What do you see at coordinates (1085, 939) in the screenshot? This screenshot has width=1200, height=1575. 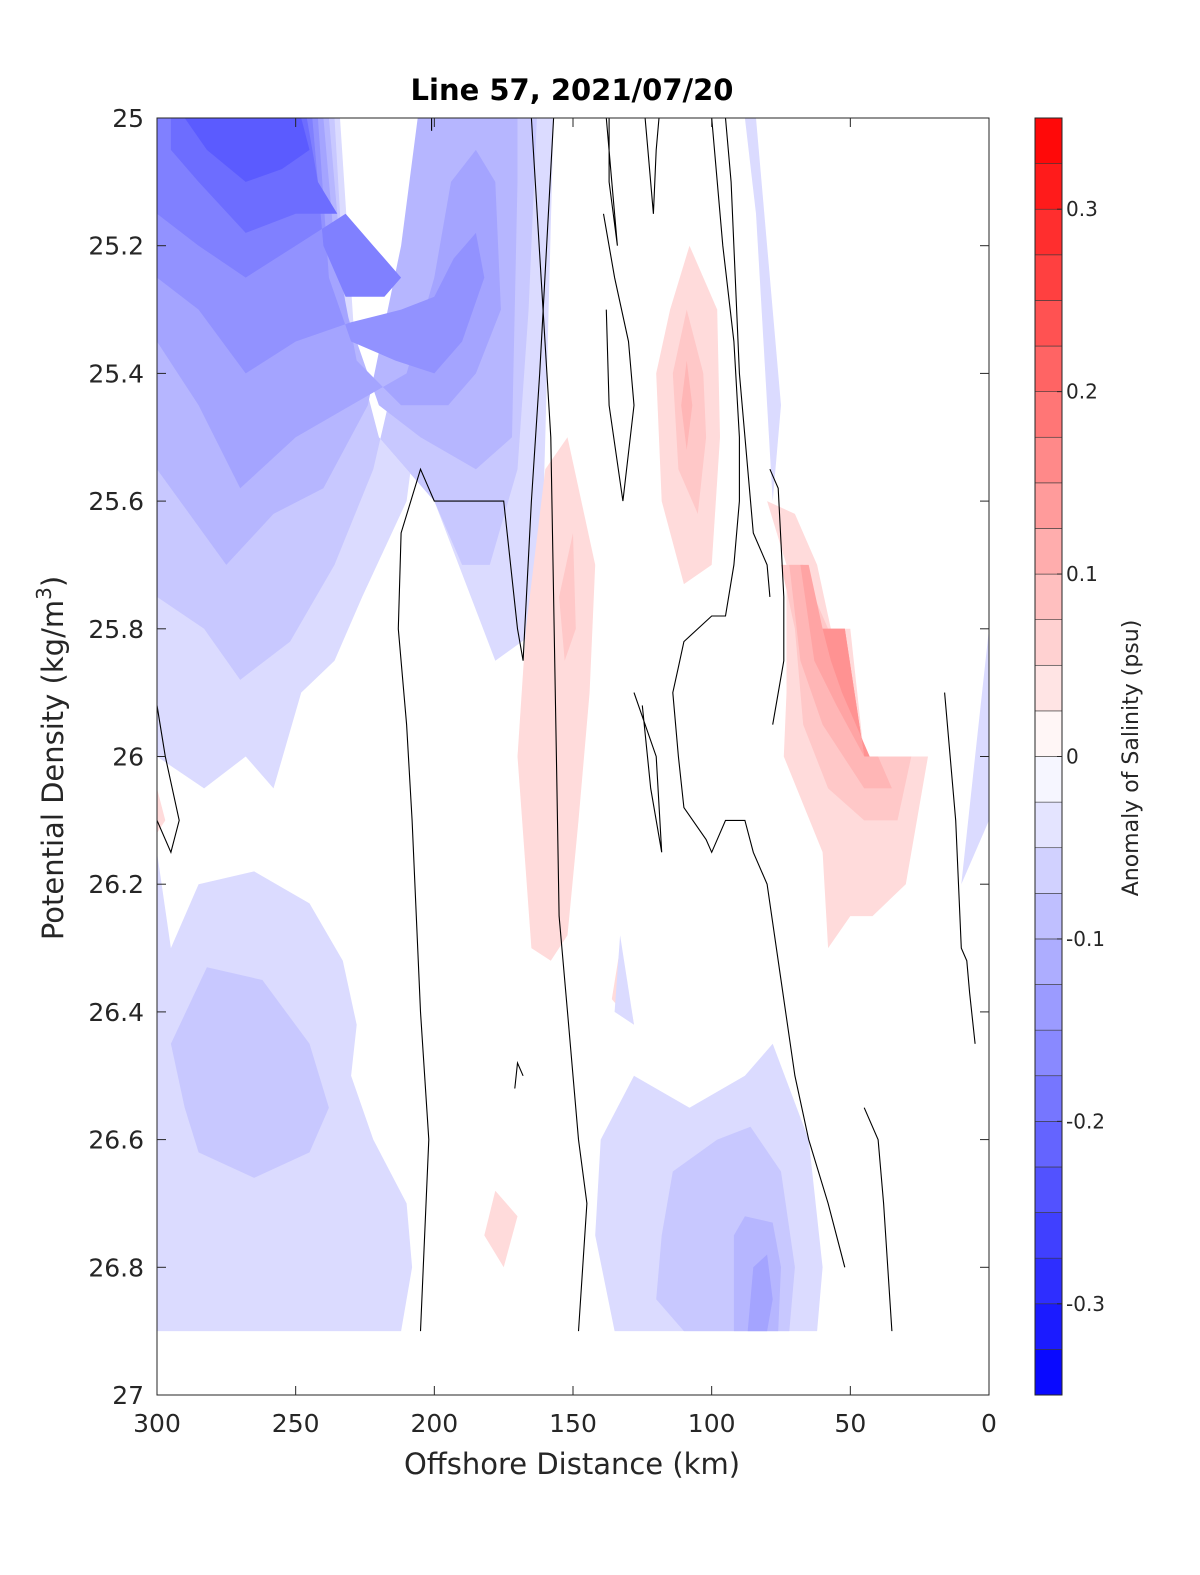 I see `colorbar-tick-label-2: -0.1` at bounding box center [1085, 939].